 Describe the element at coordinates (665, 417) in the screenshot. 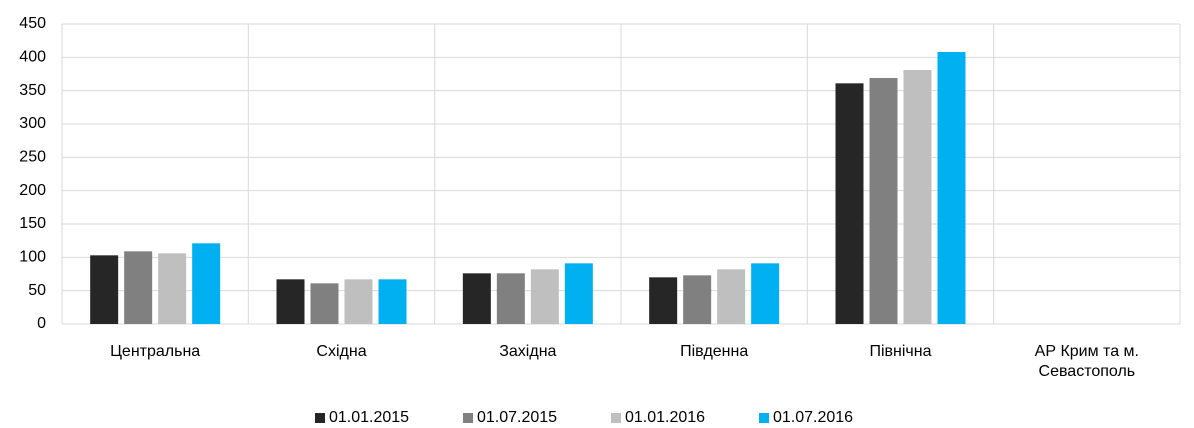

I see `legend-label: 01.01.2016` at that location.